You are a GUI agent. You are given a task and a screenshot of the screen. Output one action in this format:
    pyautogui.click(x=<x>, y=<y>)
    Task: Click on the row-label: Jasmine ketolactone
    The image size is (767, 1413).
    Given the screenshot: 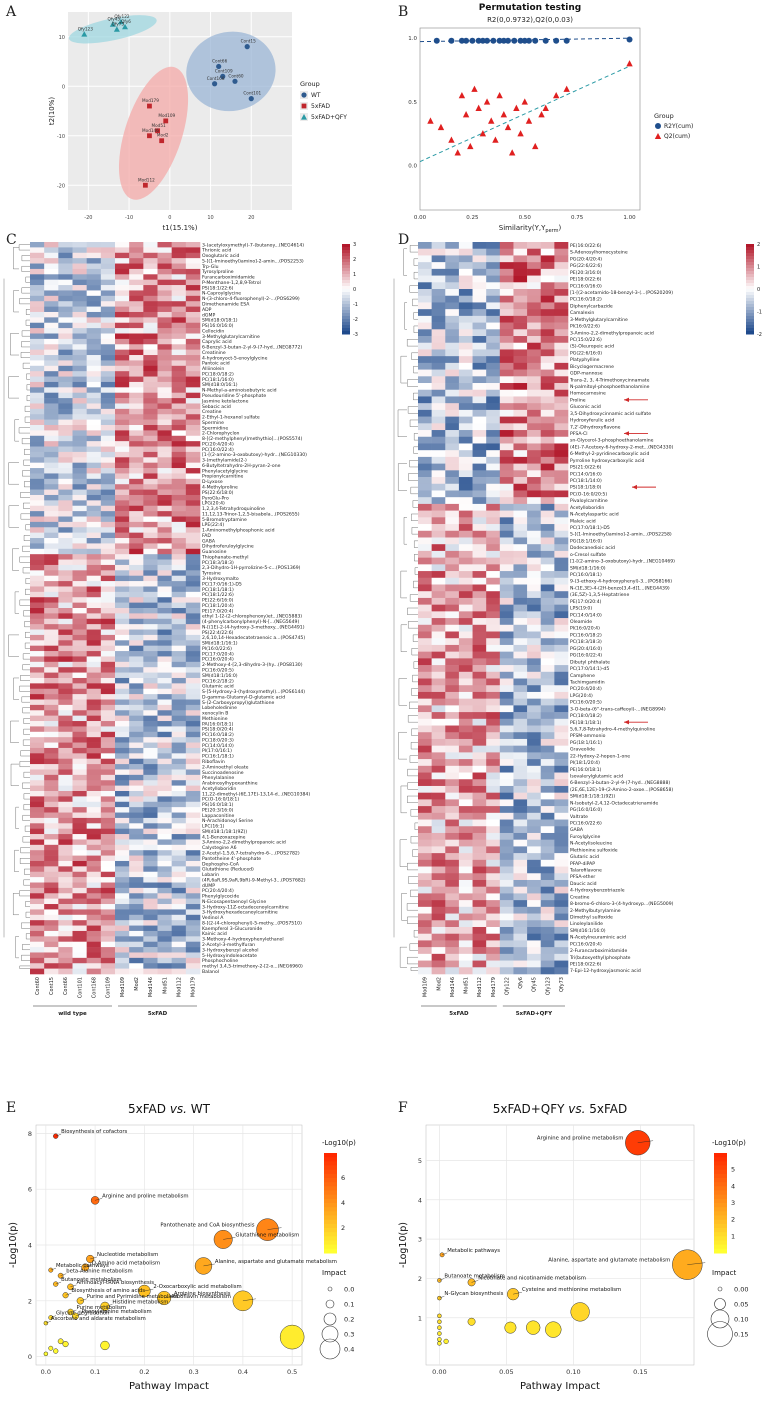 What is the action you would take?
    pyautogui.click(x=225, y=401)
    